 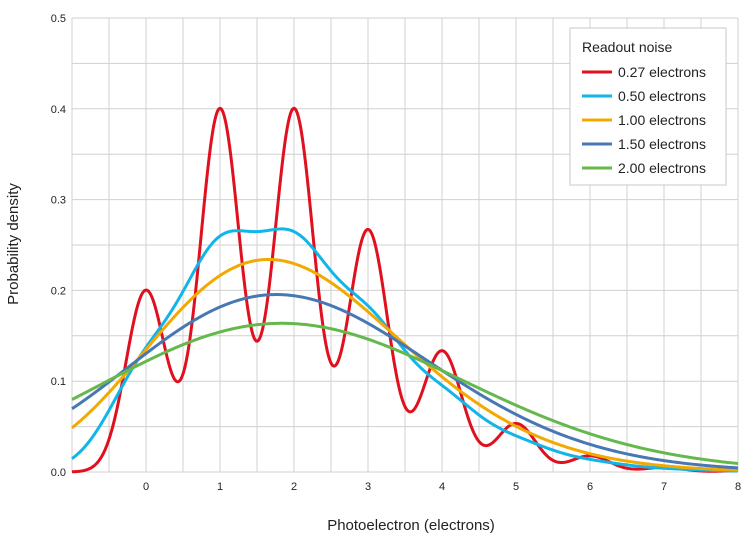 I want to click on y-axis-title: Probability density, so click(x=13, y=244).